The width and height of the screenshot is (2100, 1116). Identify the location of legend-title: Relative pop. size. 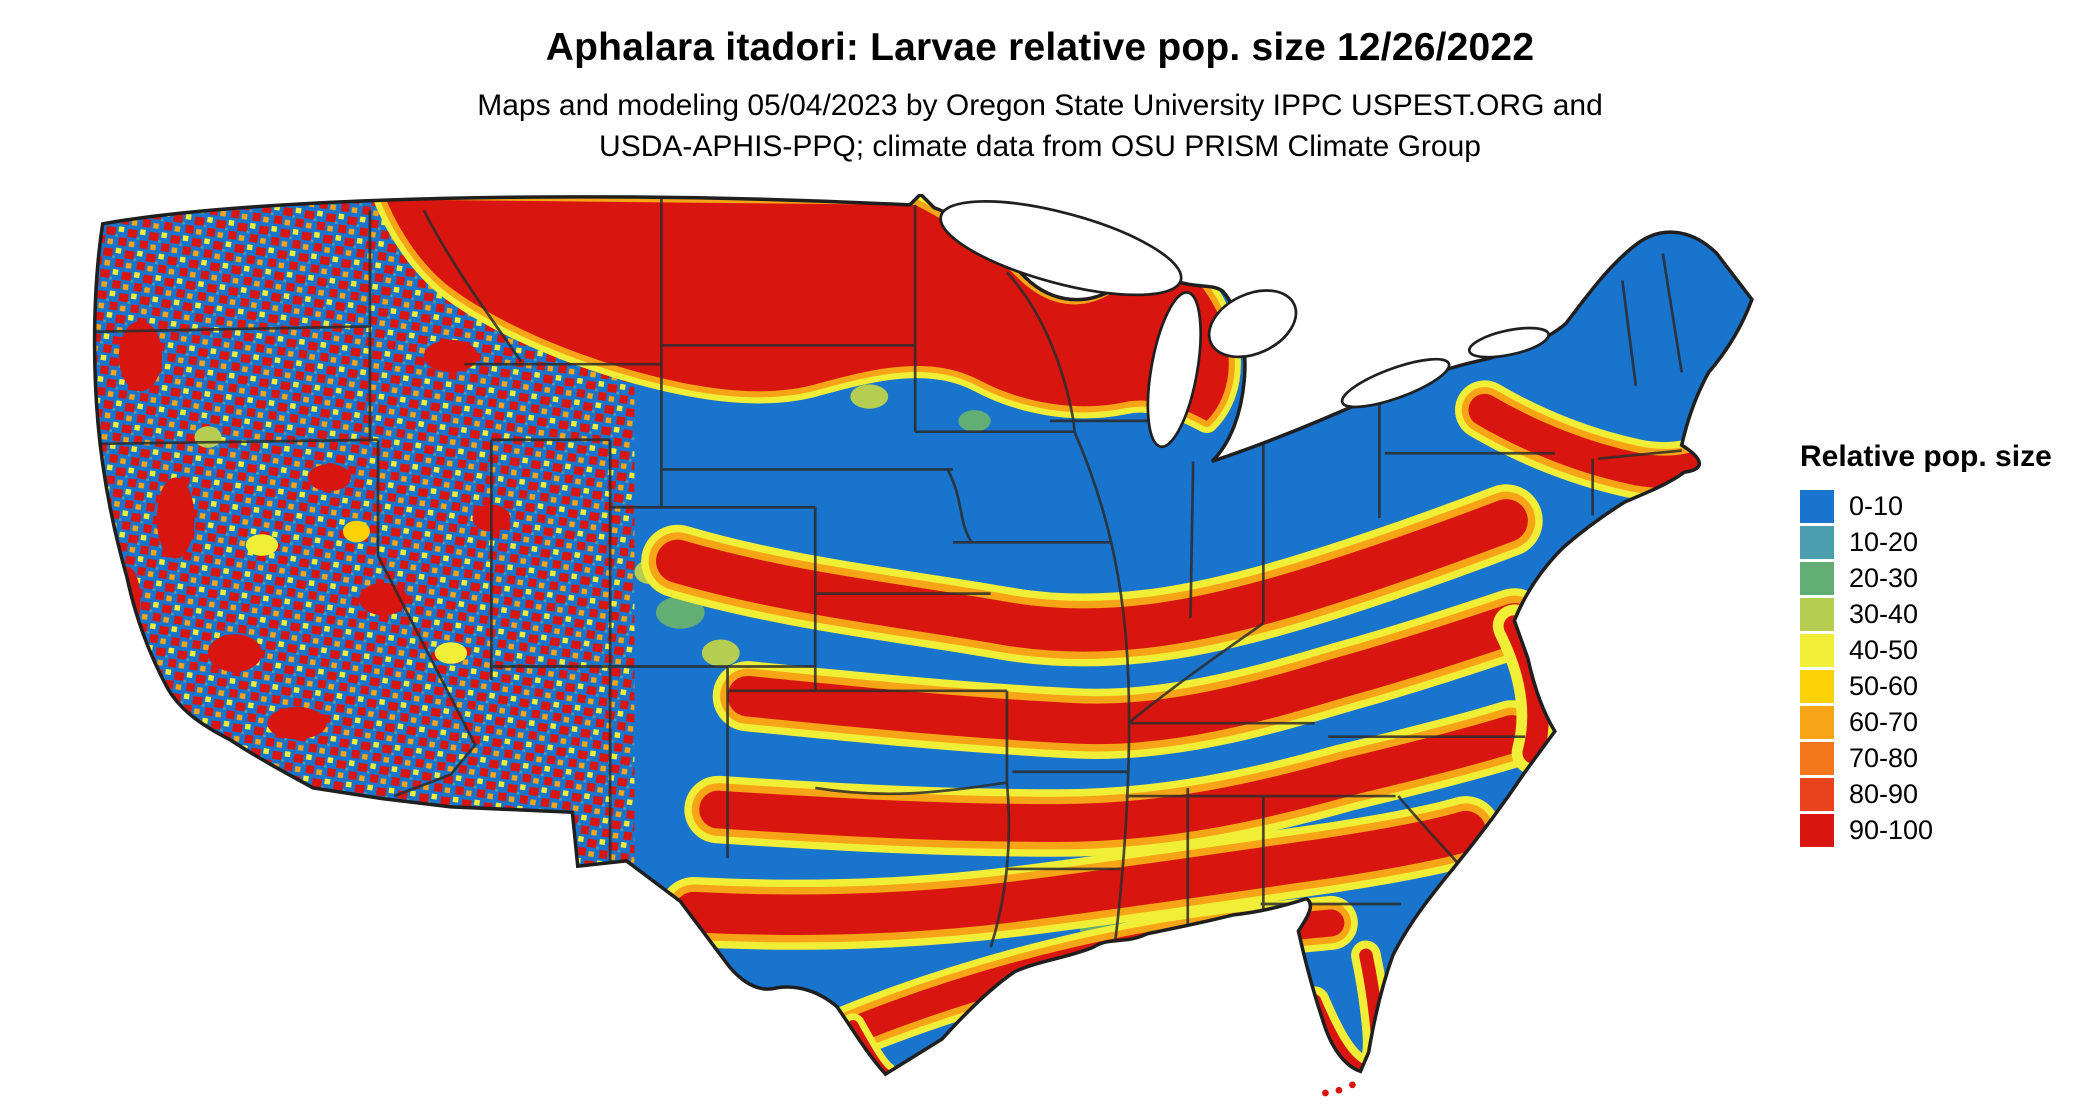
(1926, 456).